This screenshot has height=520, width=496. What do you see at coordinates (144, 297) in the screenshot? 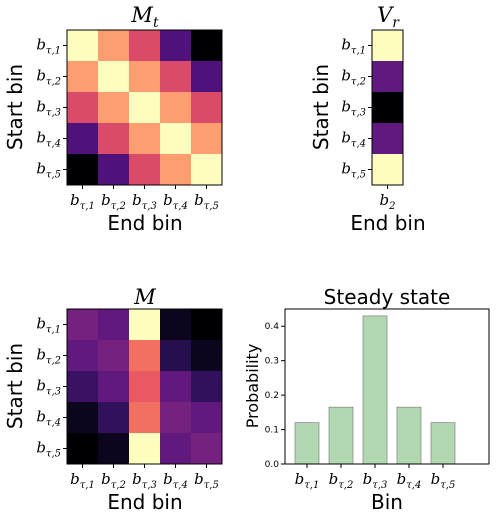
I see `m-title: M` at bounding box center [144, 297].